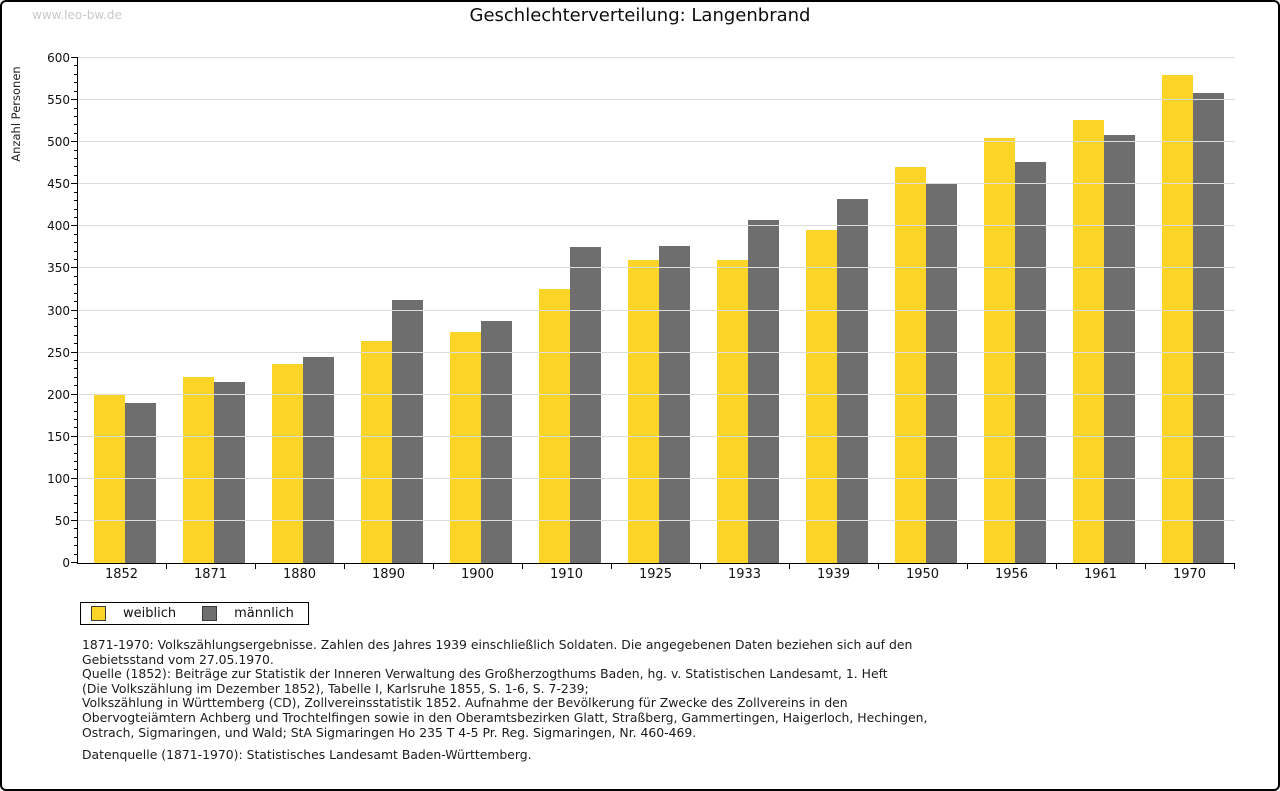  What do you see at coordinates (210, 613) in the screenshot?
I see `maennlich-swatch` at bounding box center [210, 613].